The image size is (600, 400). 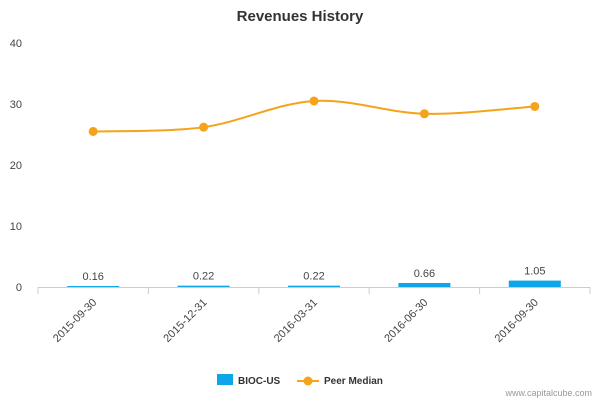 I want to click on x-tick-label: 2015-12-31, so click(x=185, y=321).